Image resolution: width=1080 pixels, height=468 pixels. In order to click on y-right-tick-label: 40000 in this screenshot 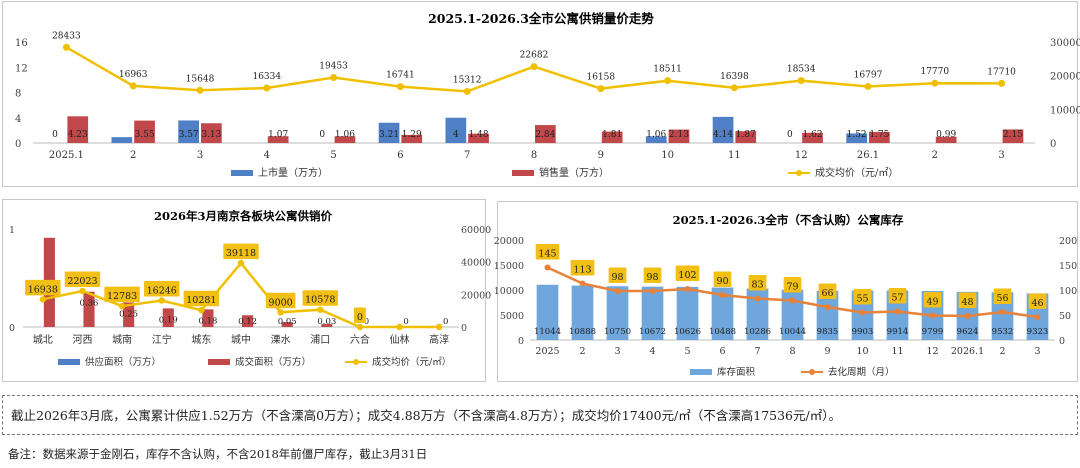, I will do `click(476, 263)`.